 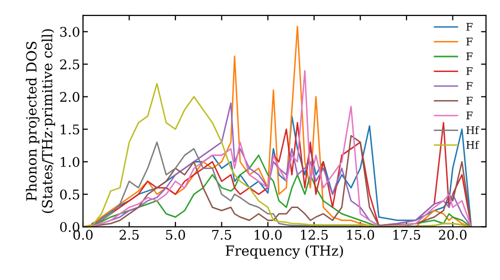 What do you see at coordinates (129, 235) in the screenshot?
I see `x-tick-label: 2.5` at bounding box center [129, 235].